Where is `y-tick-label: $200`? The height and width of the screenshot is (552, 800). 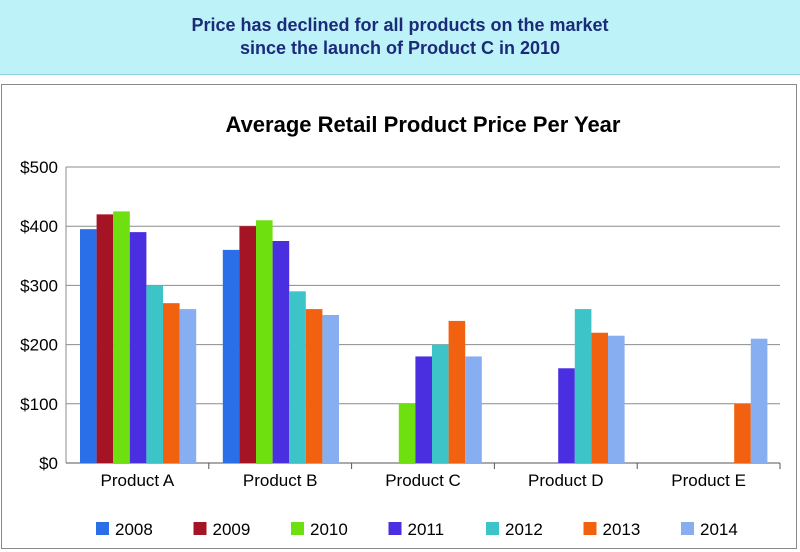 y-tick-label: $200 is located at coordinates (39, 345).